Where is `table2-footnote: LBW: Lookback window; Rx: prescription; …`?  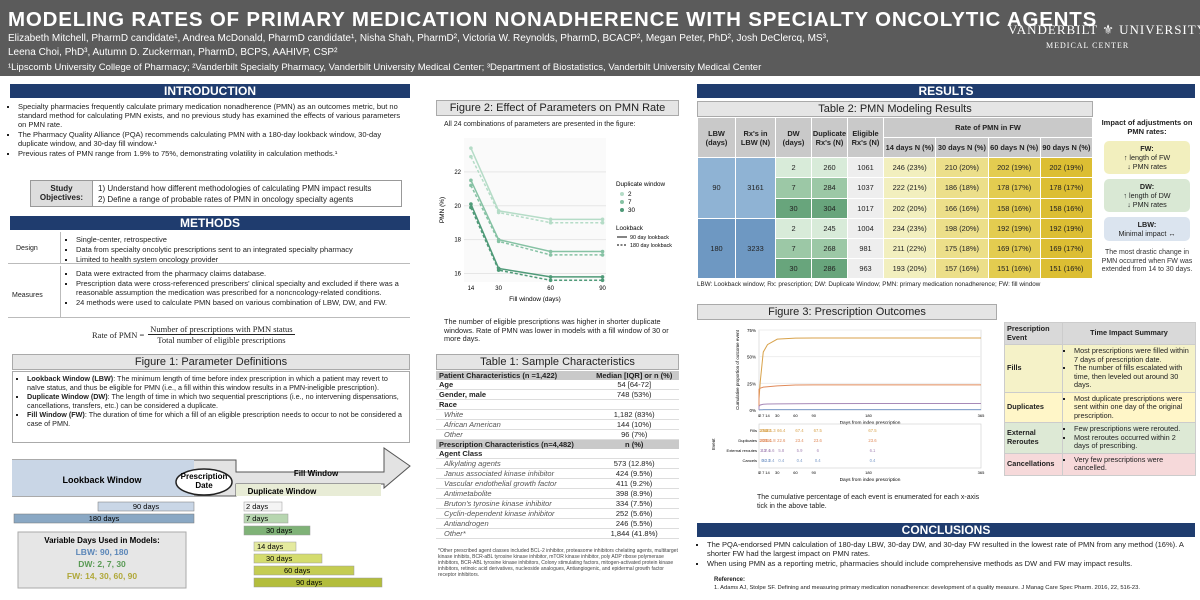 table2-footnote: LBW: Lookback window; Rx: prescription; … is located at coordinates (869, 284).